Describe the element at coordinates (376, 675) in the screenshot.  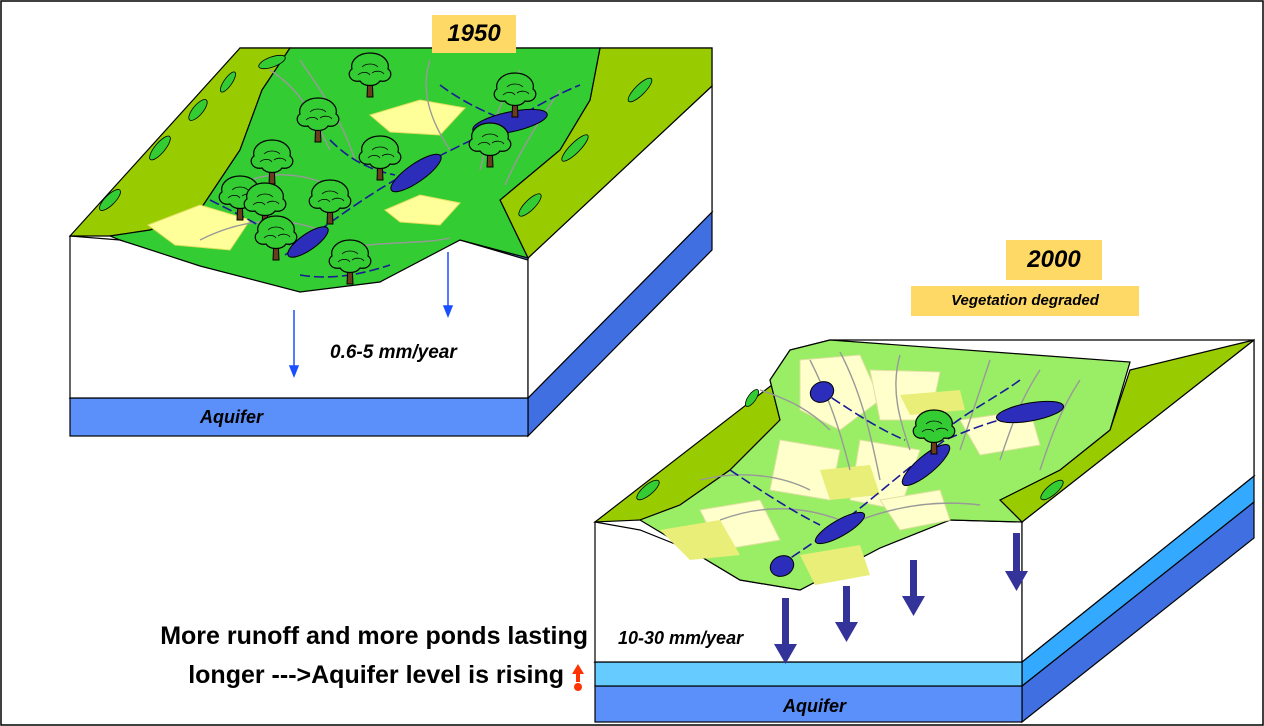
I see `conclusion-line-2: longer --->Aquifer level is rising` at that location.